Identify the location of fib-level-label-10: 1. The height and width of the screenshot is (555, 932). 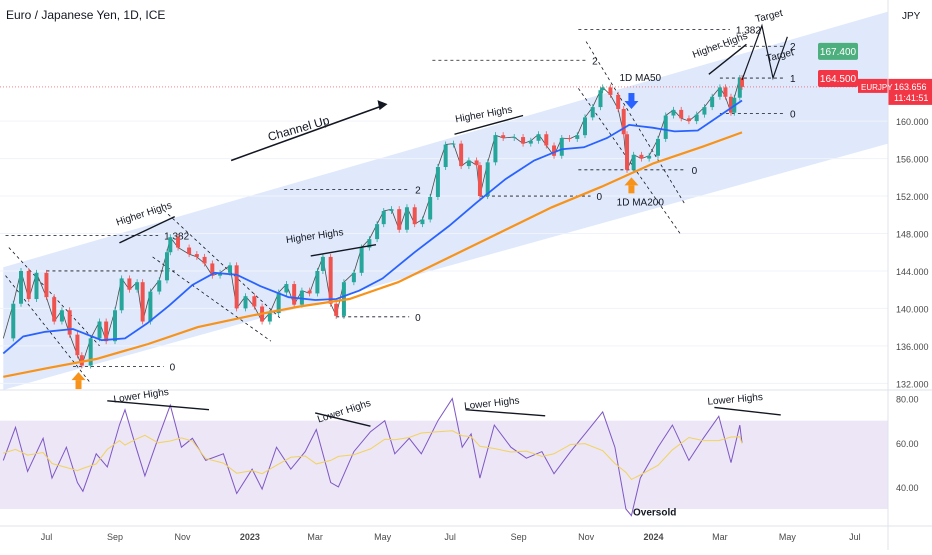
(793, 79).